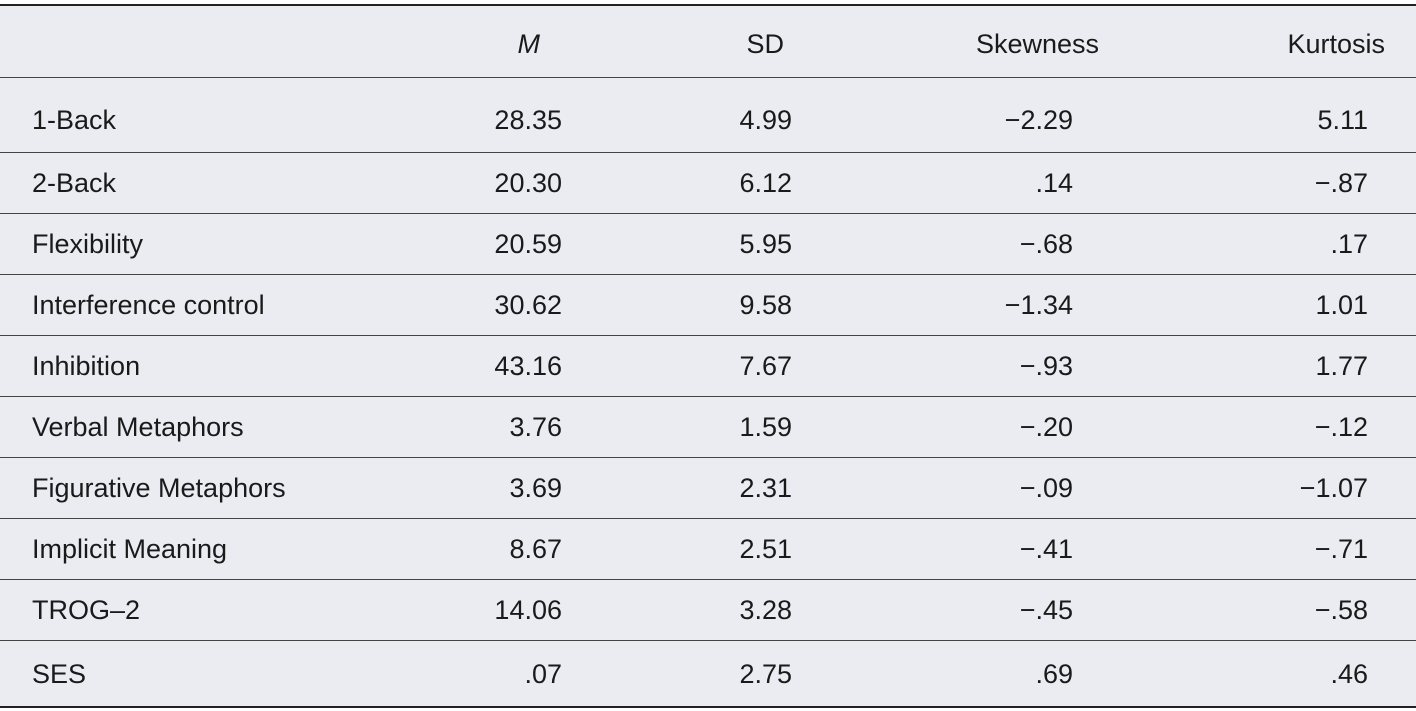 The image size is (1416, 711). I want to click on table-cell: 3.69, so click(535, 487).